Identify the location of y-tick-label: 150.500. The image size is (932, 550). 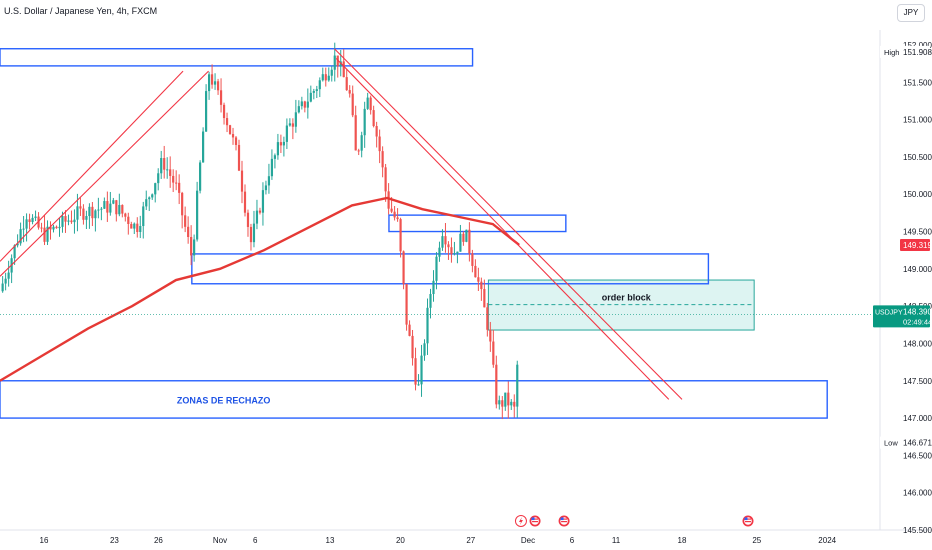
(917, 157).